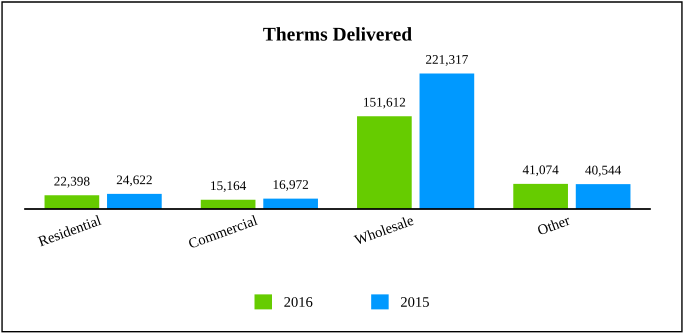 Image resolution: width=684 pixels, height=333 pixels. Describe the element at coordinates (414, 302) in the screenshot. I see `legend-label: 2015` at that location.